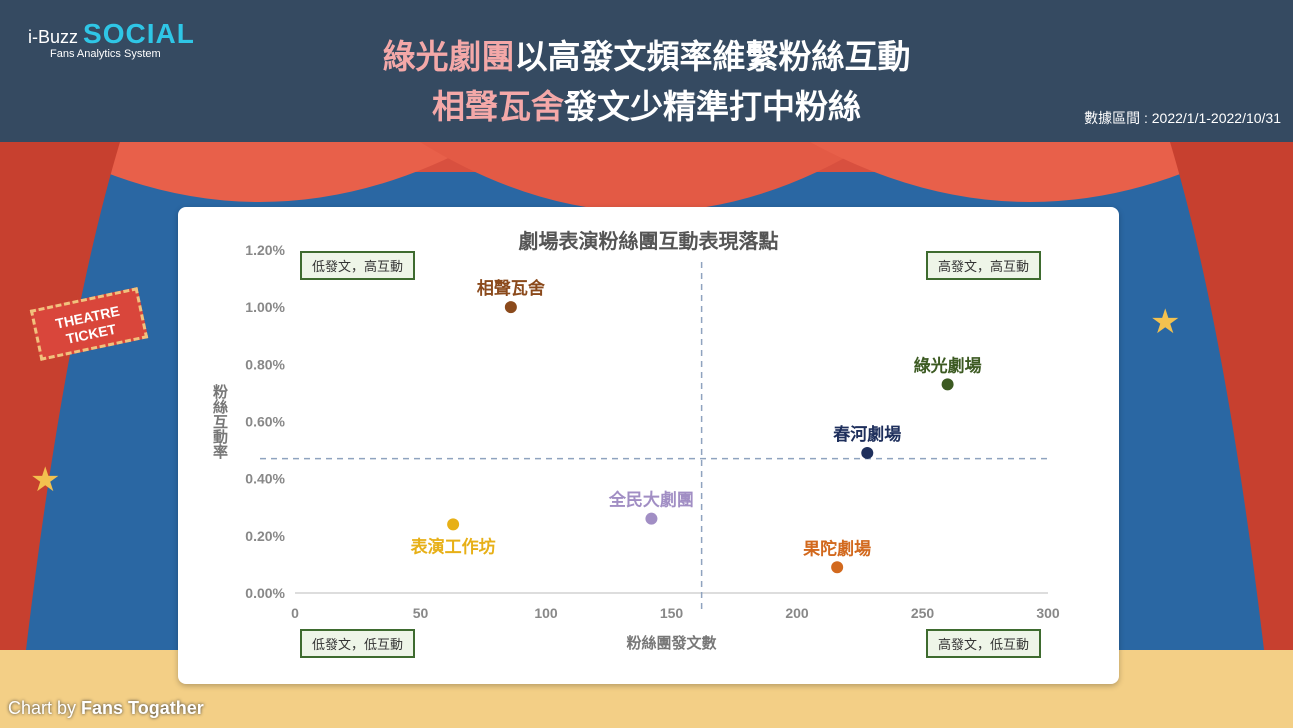 This screenshot has height=728, width=1293. What do you see at coordinates (671, 643) in the screenshot?
I see `x-axis-label: 粉絲團發文數` at bounding box center [671, 643].